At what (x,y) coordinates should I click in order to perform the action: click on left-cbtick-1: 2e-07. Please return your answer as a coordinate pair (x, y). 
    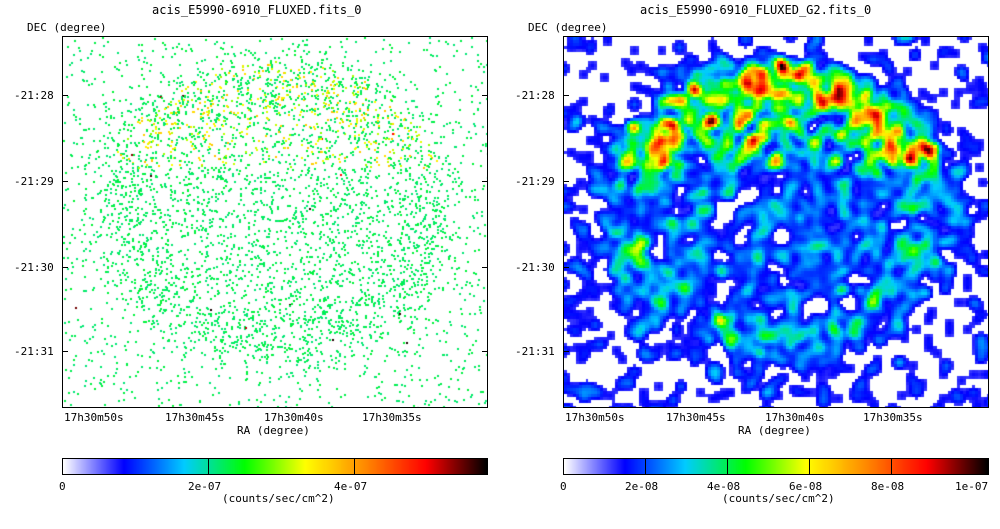
    Looking at the image, I should click on (205, 486).